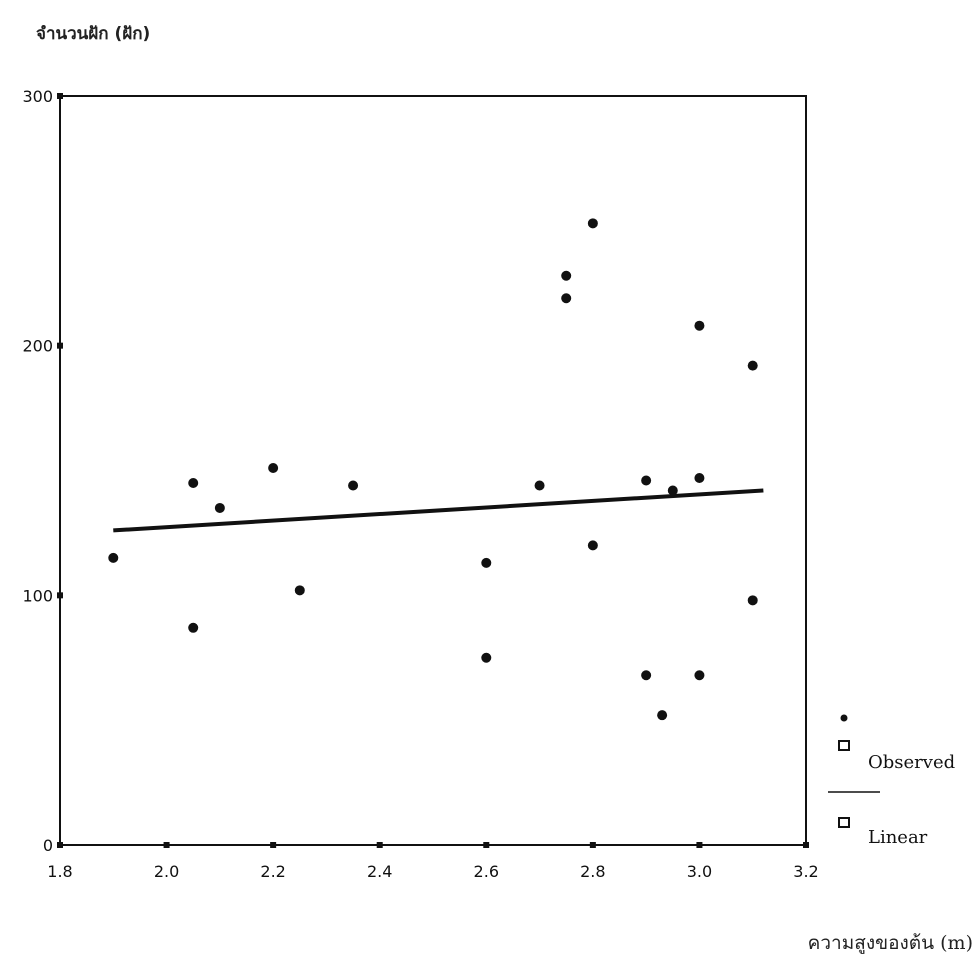 Image resolution: width=977 pixels, height=958 pixels. What do you see at coordinates (890, 943) in the screenshot?
I see `x-axis-title: ความสูงของต้น (m)` at bounding box center [890, 943].